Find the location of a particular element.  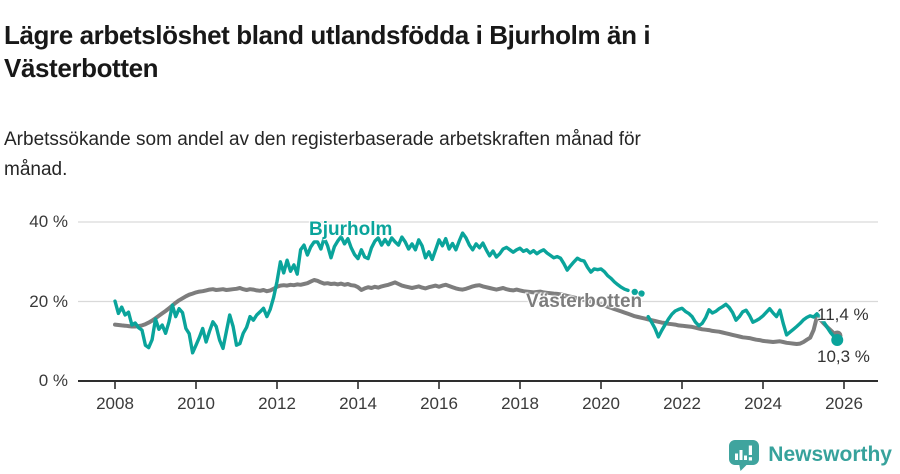

end-value-label-vasterbotten: 11,4 % is located at coordinates (843, 314).